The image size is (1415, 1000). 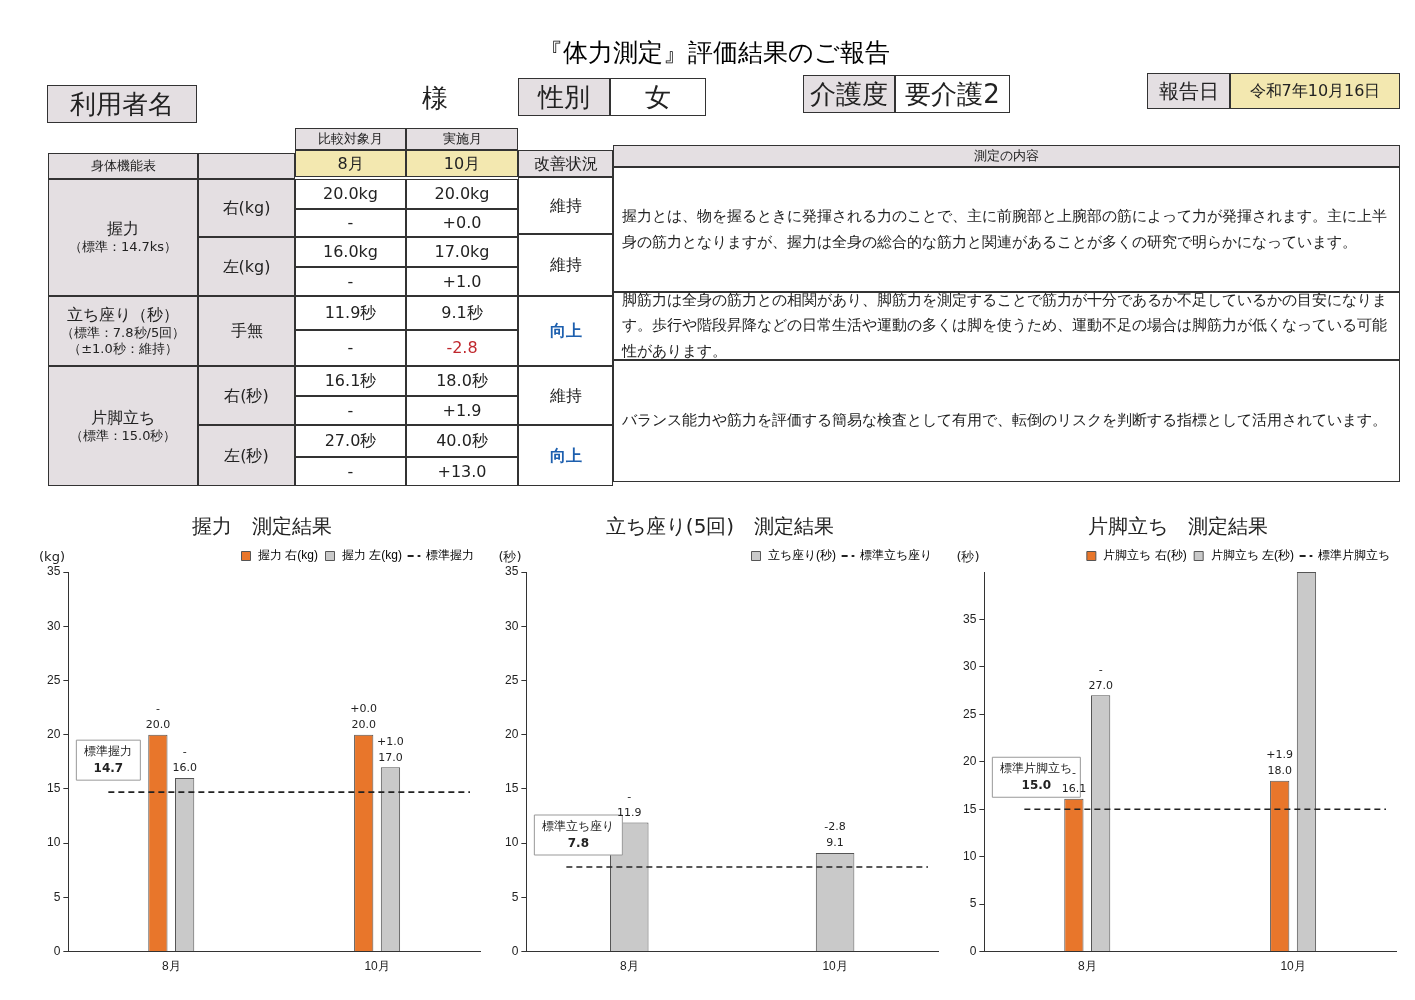 I want to click on legend-label: 標準片脚立ち, so click(x=1354, y=555).